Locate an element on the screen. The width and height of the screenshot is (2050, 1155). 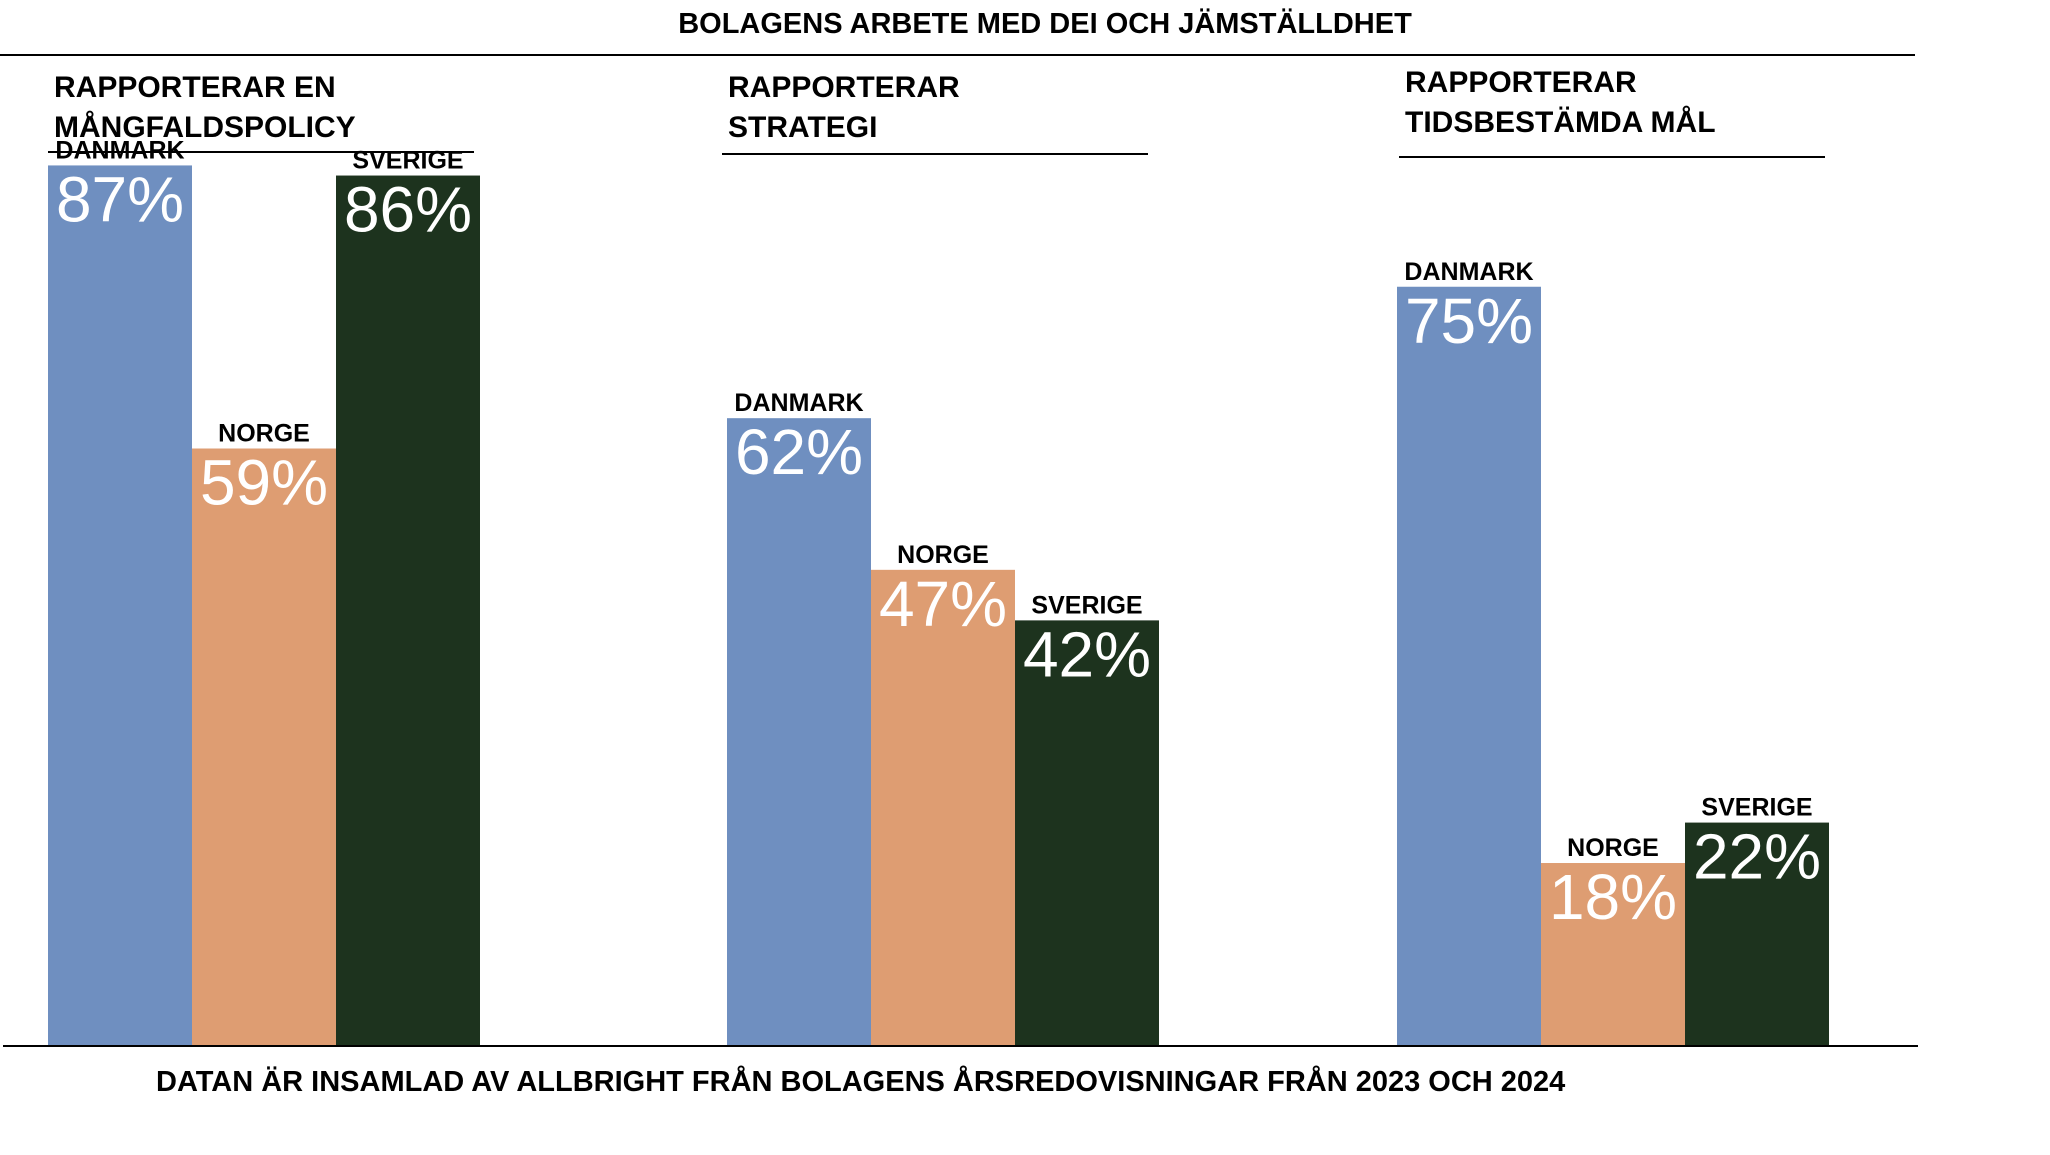
value-label-sverige: 22% is located at coordinates (1757, 857).